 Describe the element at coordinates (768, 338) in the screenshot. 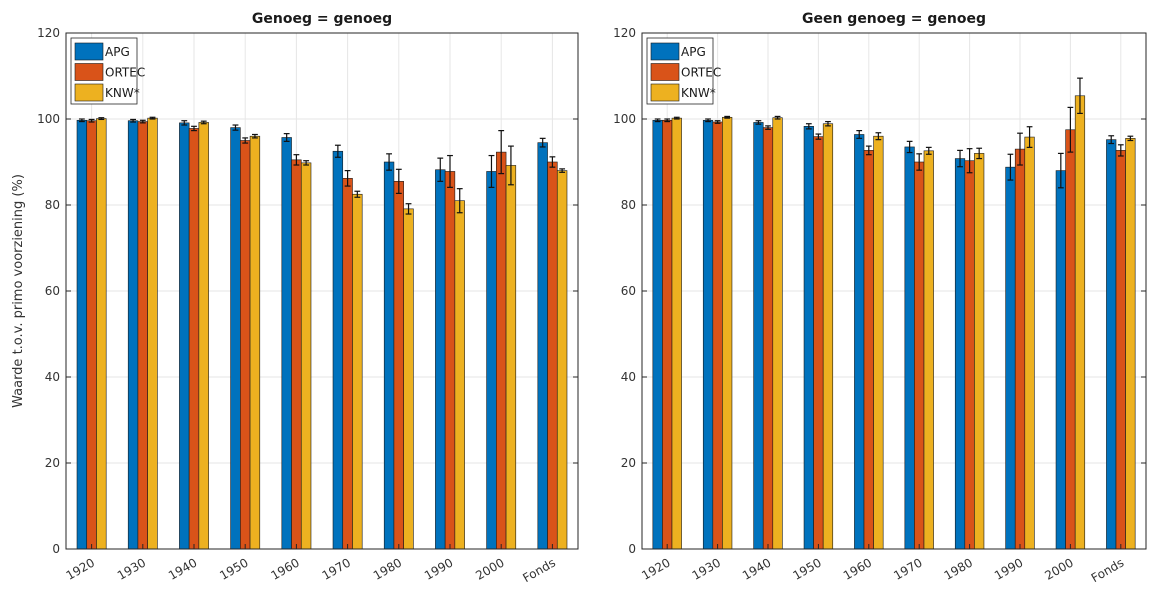

I see `bar-ortec-1940` at that location.